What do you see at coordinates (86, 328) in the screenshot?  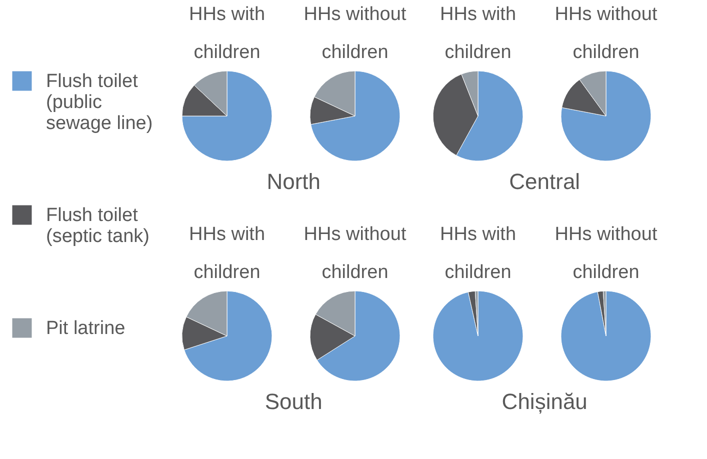 I see `legend-label: Pit latrine` at bounding box center [86, 328].